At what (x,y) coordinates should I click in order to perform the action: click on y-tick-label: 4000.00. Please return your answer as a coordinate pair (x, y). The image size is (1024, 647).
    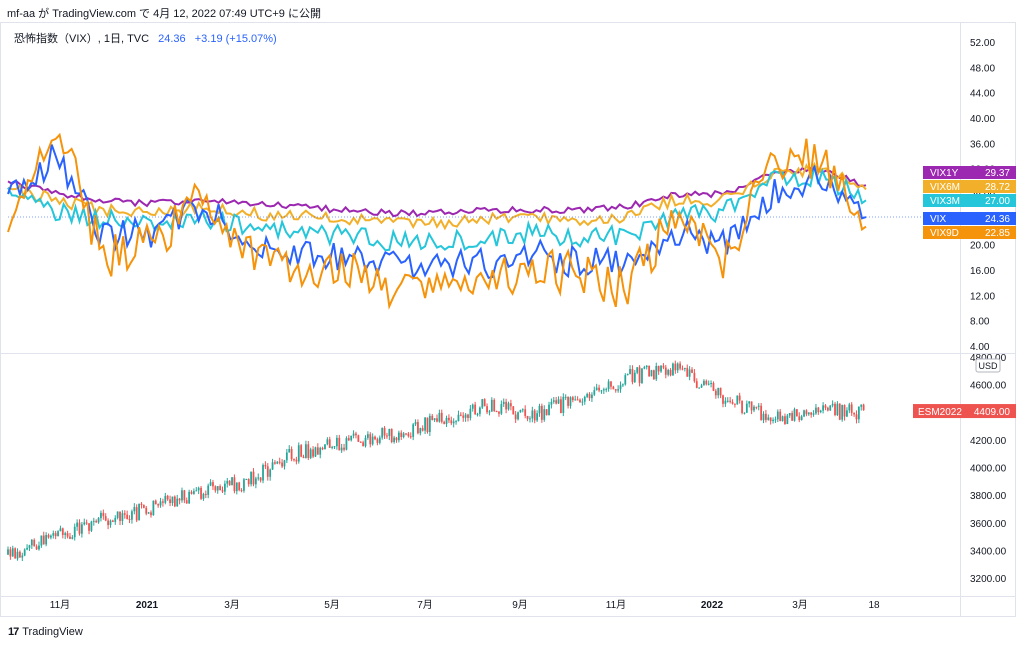
    Looking at the image, I should click on (988, 469).